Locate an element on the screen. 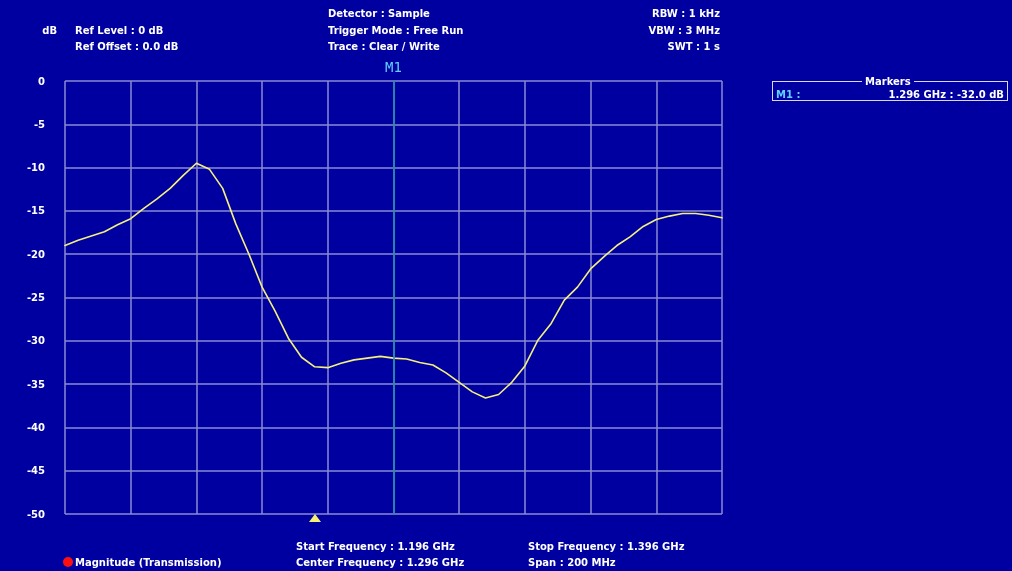 The height and width of the screenshot is (571, 1012). y-tick-label: -40 is located at coordinates (36, 427).